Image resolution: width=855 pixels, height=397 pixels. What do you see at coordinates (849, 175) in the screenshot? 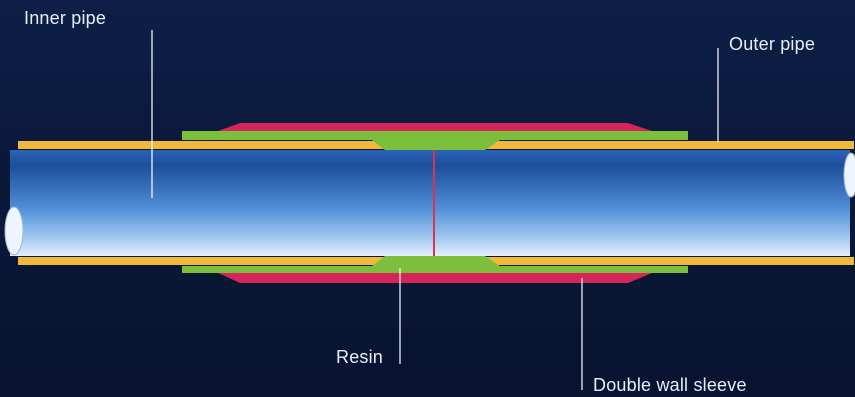
I see `inner-pipe-right-end` at bounding box center [849, 175].